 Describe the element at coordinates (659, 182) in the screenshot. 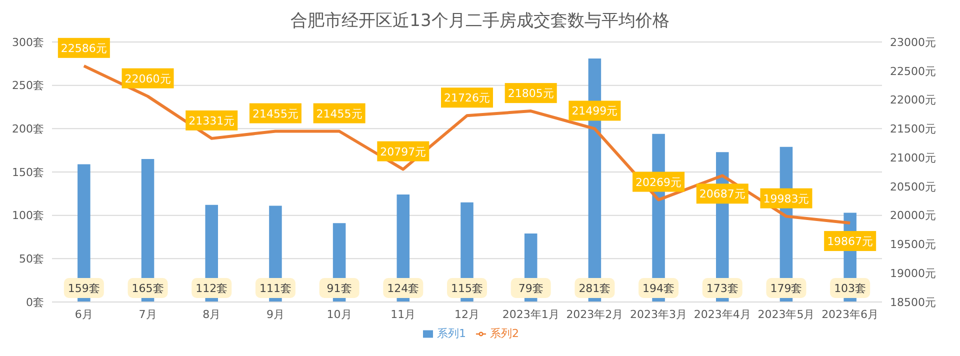

I see `data-label: 20269元` at that location.